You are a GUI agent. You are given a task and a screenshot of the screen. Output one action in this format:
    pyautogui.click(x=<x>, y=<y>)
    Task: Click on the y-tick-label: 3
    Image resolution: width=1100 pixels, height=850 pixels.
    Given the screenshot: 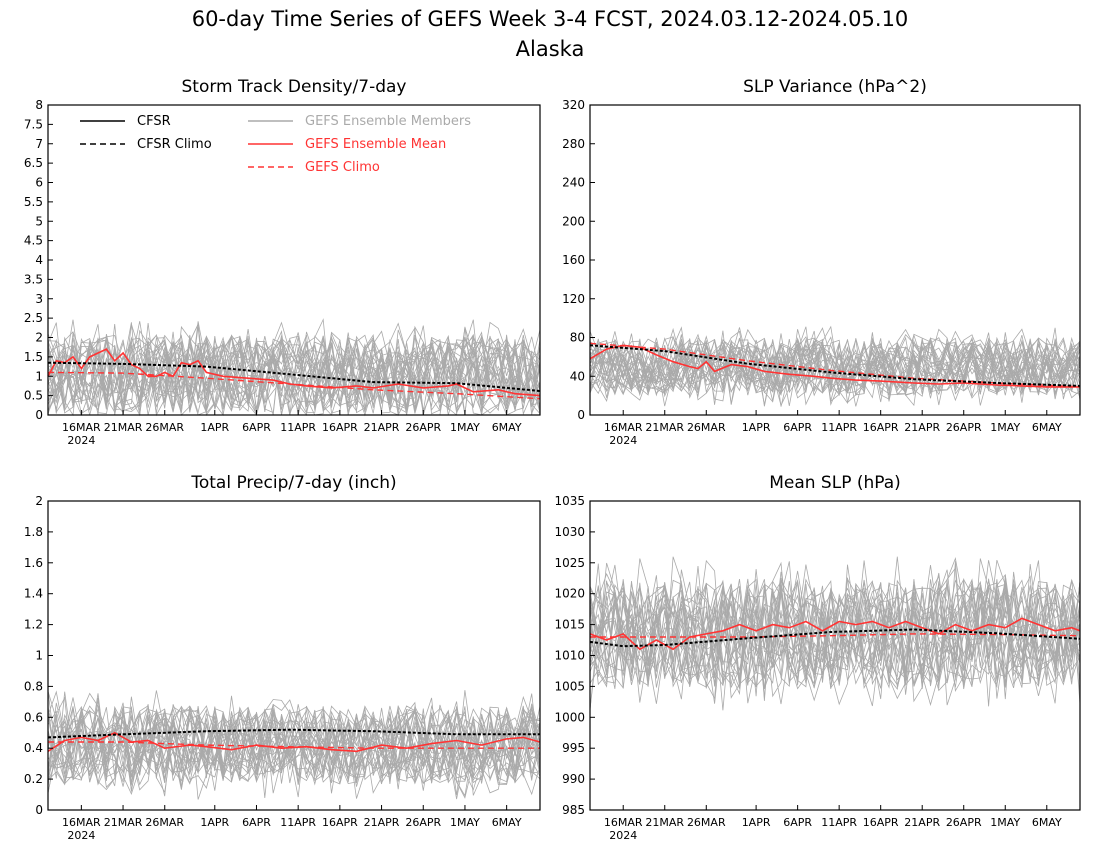 What is the action you would take?
    pyautogui.click(x=39, y=299)
    